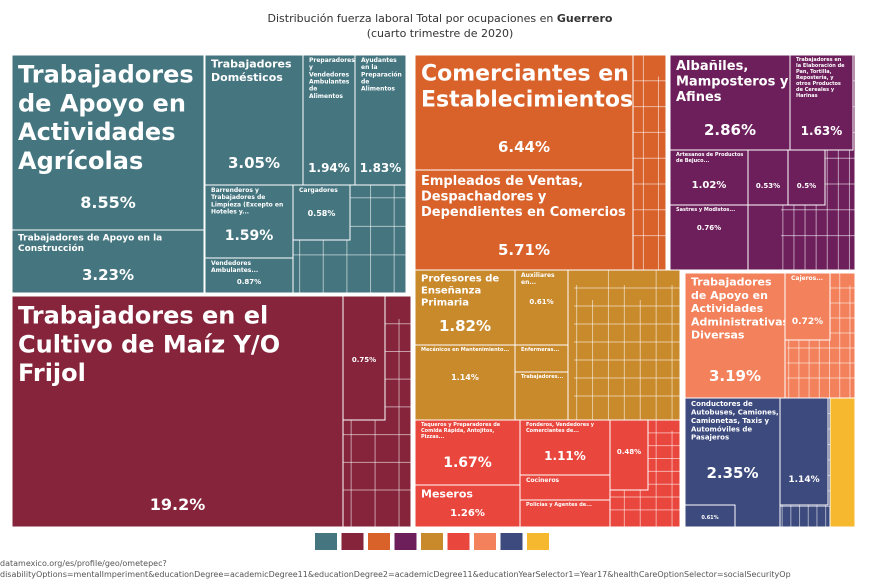  What do you see at coordinates (806, 186) in the screenshot?
I see `tile-value: 0.5%` at bounding box center [806, 186].